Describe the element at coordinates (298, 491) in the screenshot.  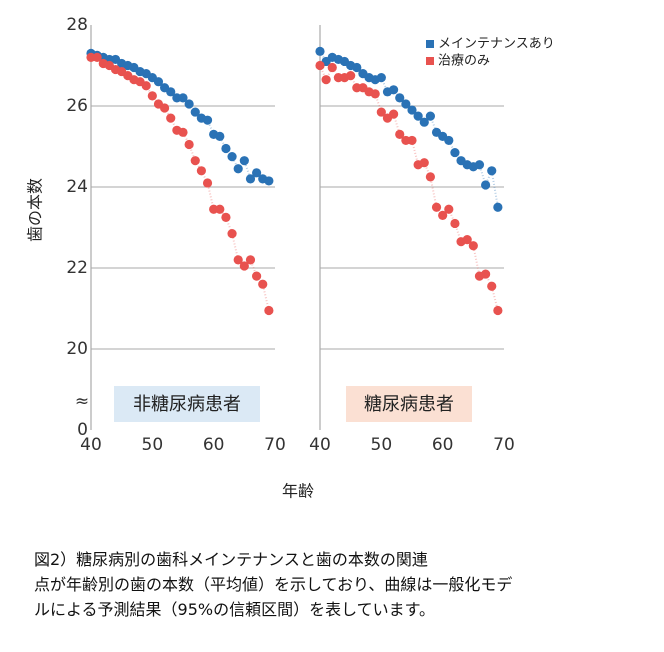
I see `x-axis-label: 年齢` at that location.